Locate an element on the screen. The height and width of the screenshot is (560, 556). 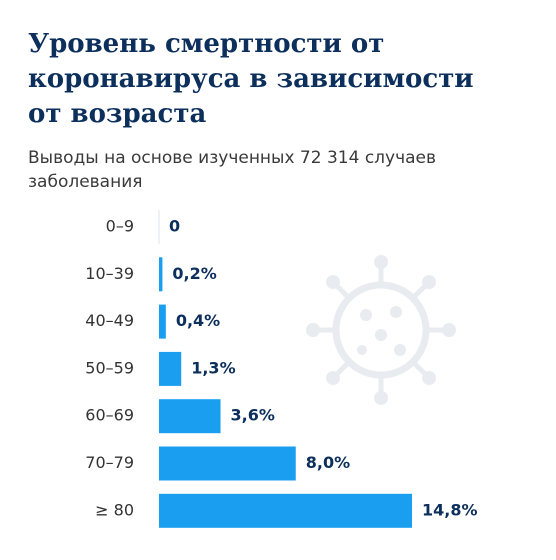
value-label: 1,3% is located at coordinates (213, 367).